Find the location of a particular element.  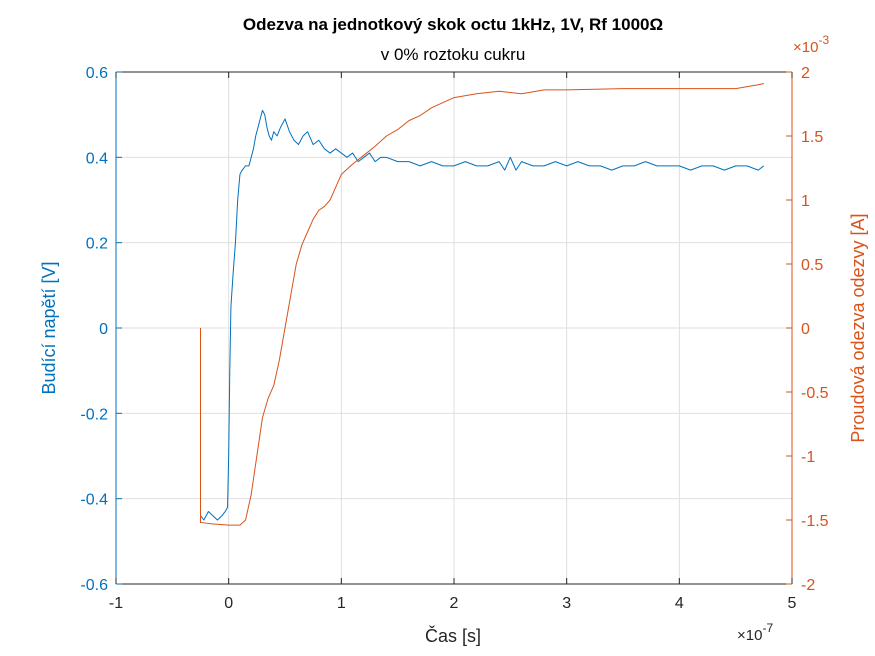

left-y-axis-label: Budící napětí [V] is located at coordinates (49, 327).